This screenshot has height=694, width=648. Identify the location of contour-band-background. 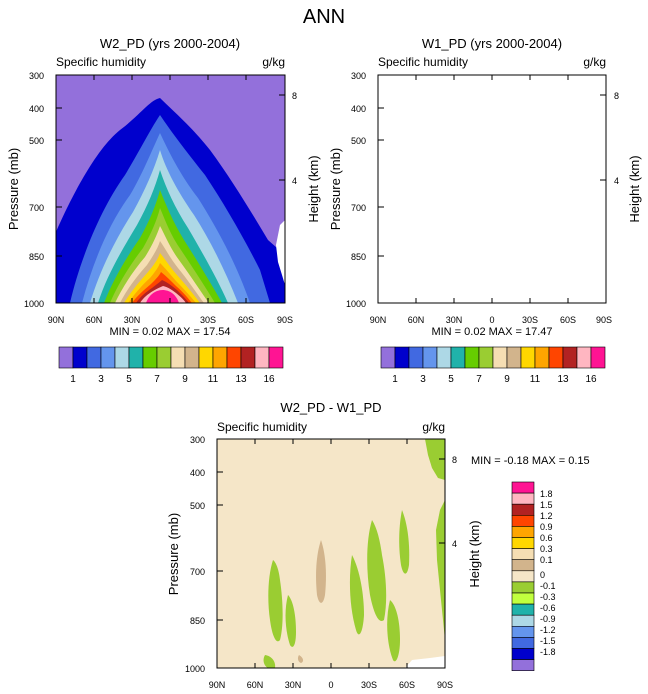
(492, 189).